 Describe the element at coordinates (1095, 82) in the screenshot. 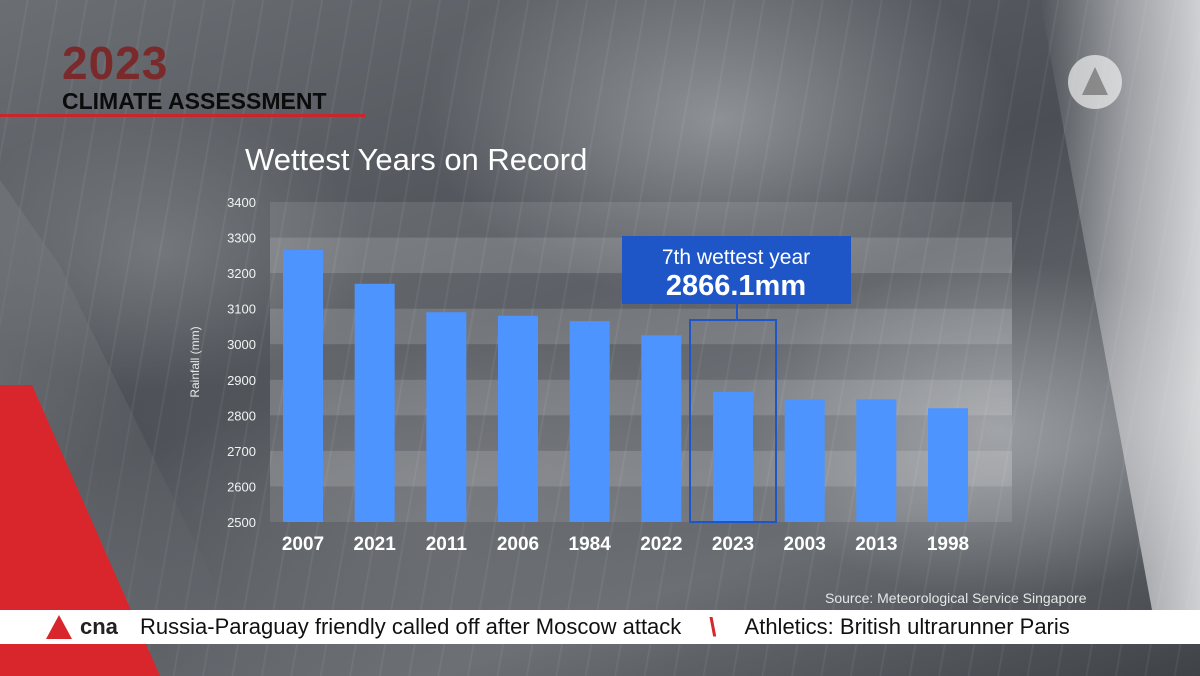

I see `channel-logo-icon` at that location.